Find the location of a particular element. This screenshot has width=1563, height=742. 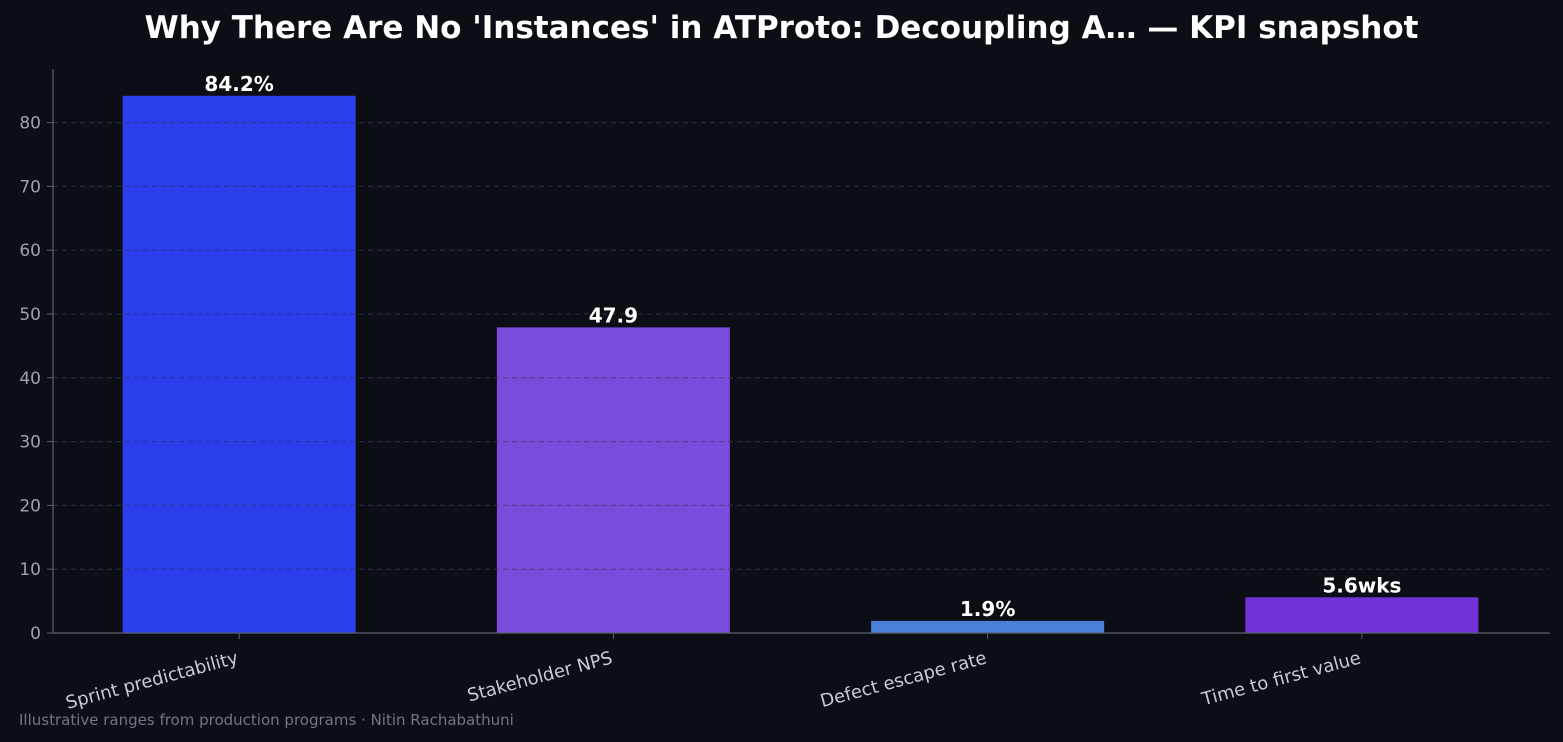

x-tick-label: Time to first value is located at coordinates (1281, 679).